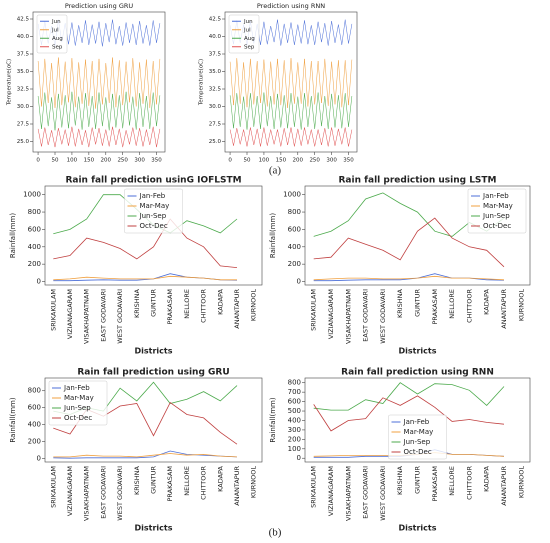 The width and height of the screenshot is (550, 543). What do you see at coordinates (215, 20) in the screenshot?
I see `y-tick-label: 42.5` at bounding box center [215, 20].